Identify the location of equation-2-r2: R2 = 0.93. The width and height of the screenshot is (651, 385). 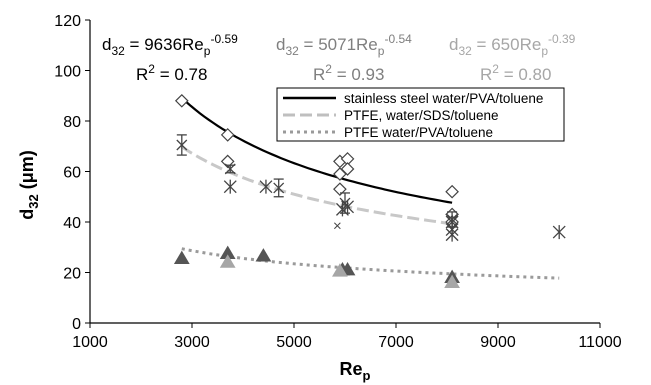
(348, 73).